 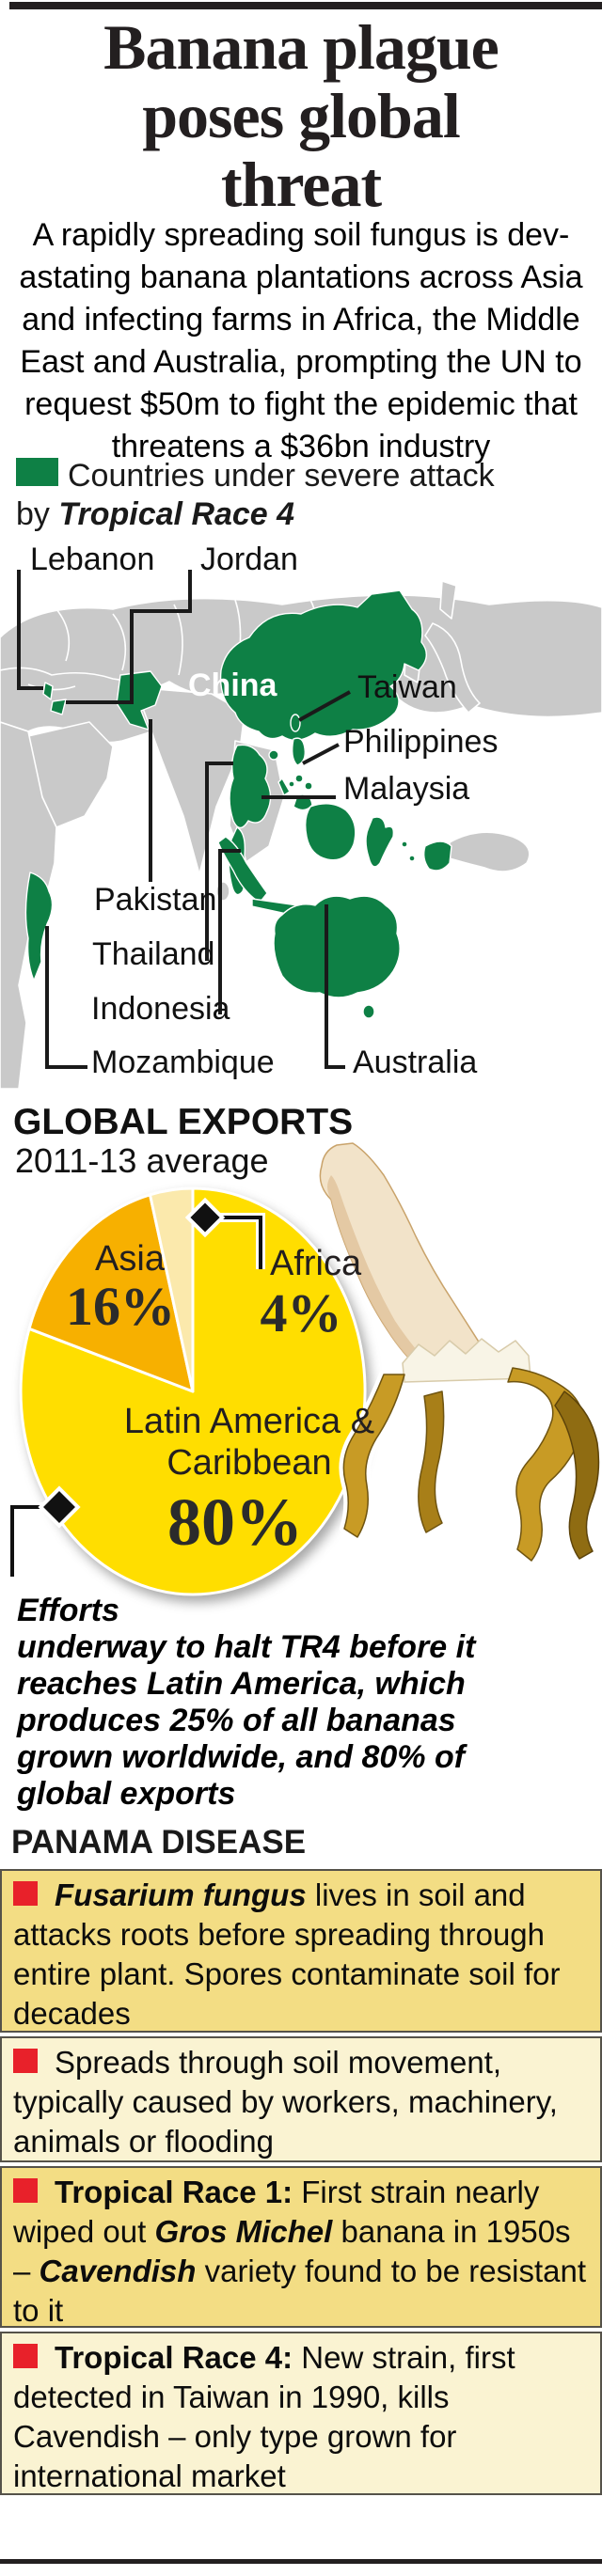 What do you see at coordinates (184, 1122) in the screenshot?
I see `exports-title: GLOBAL EXPORTS` at bounding box center [184, 1122].